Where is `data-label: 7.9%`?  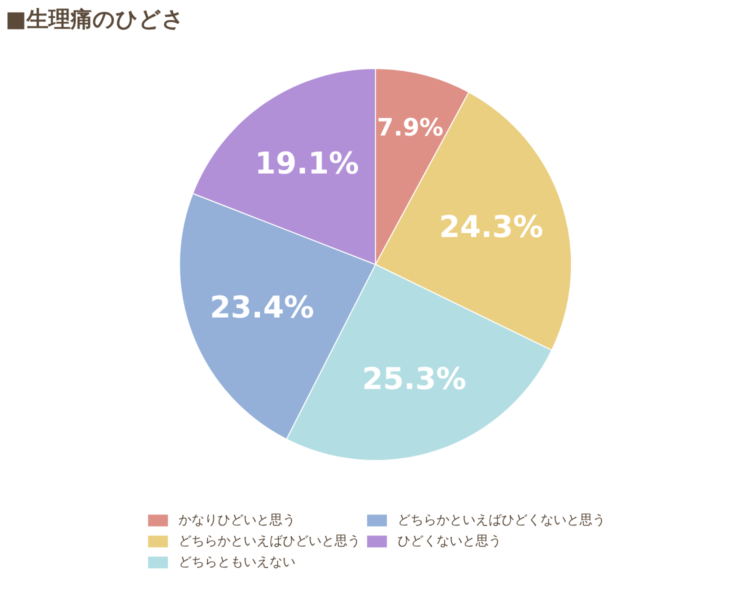 data-label: 7.9% is located at coordinates (410, 128).